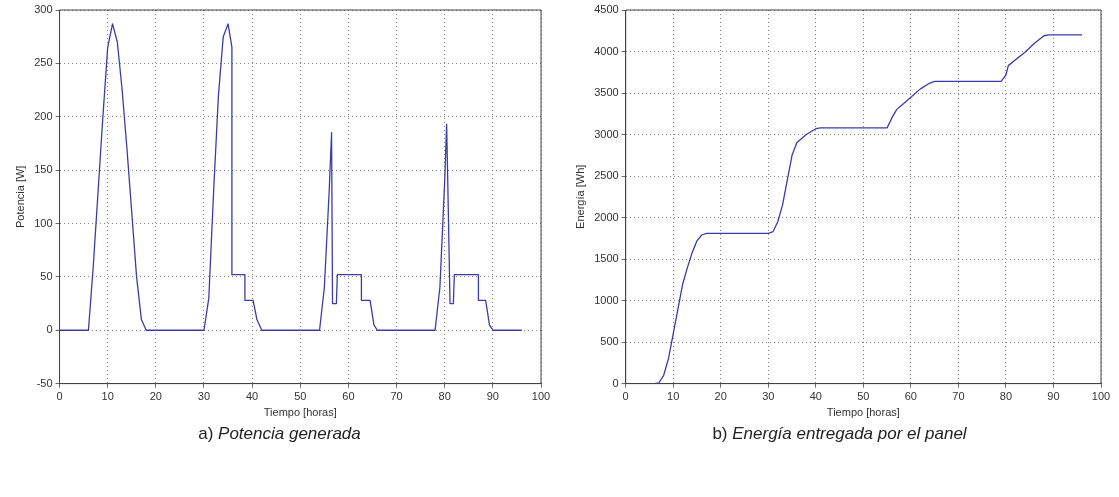  I want to click on y-tick-label: 1500, so click(606, 258).